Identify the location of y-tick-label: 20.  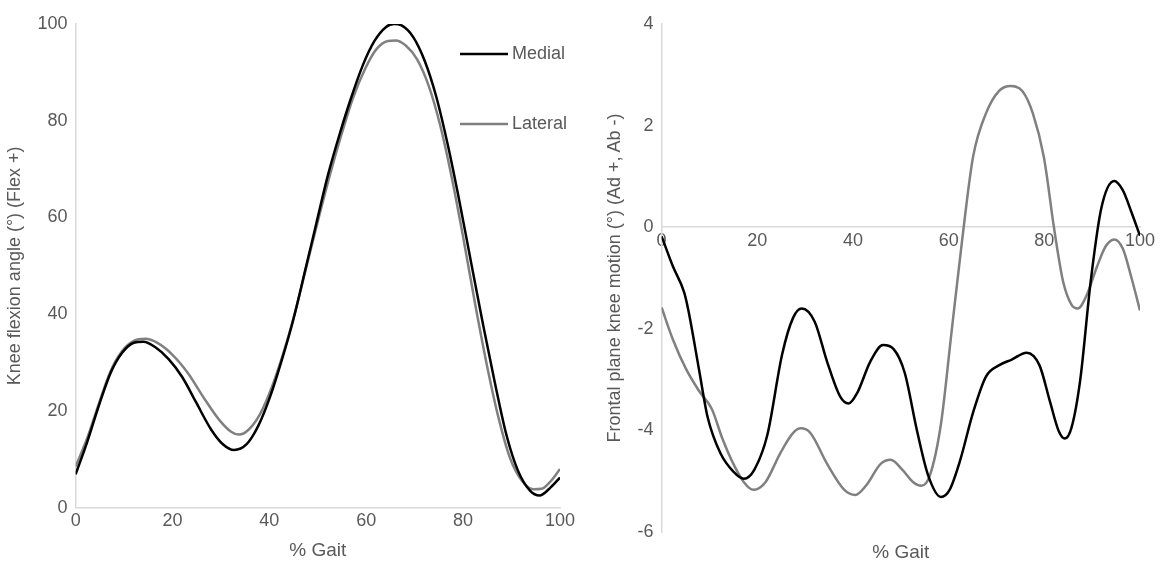
(57, 409).